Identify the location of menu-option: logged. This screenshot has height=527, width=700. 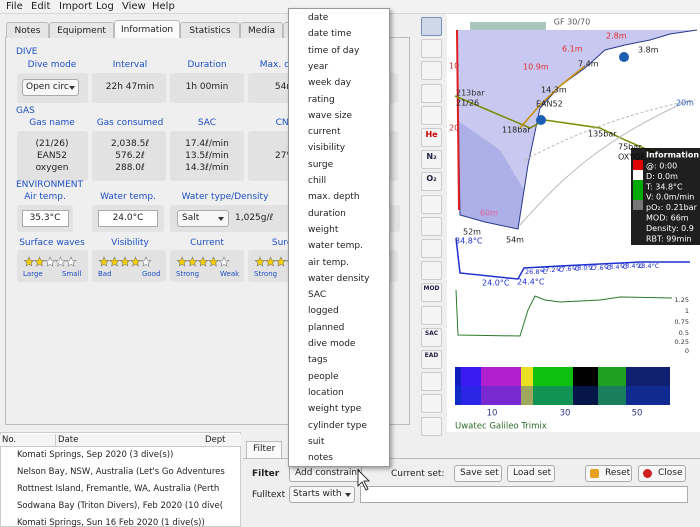
(323, 311).